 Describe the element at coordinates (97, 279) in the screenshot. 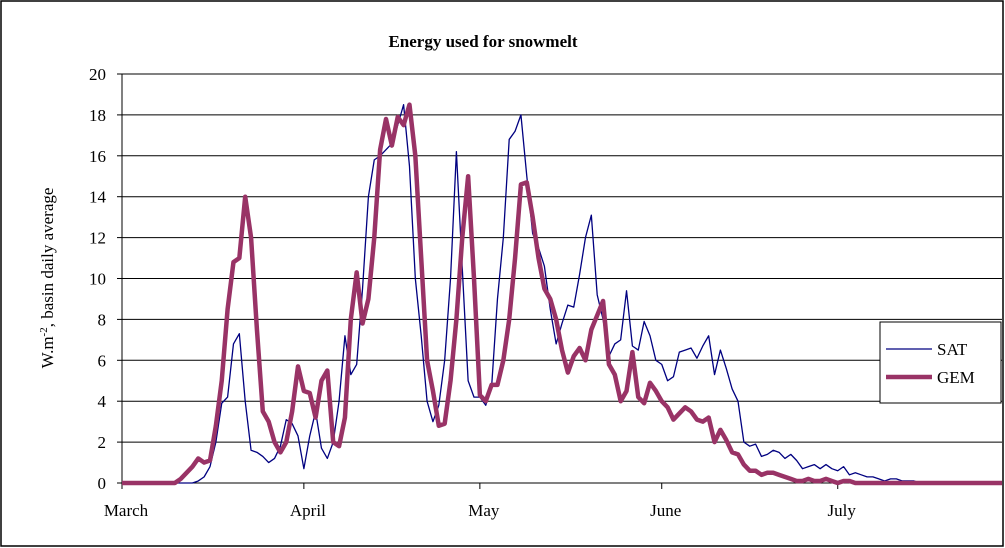

I see `y-tick-label: 10` at that location.